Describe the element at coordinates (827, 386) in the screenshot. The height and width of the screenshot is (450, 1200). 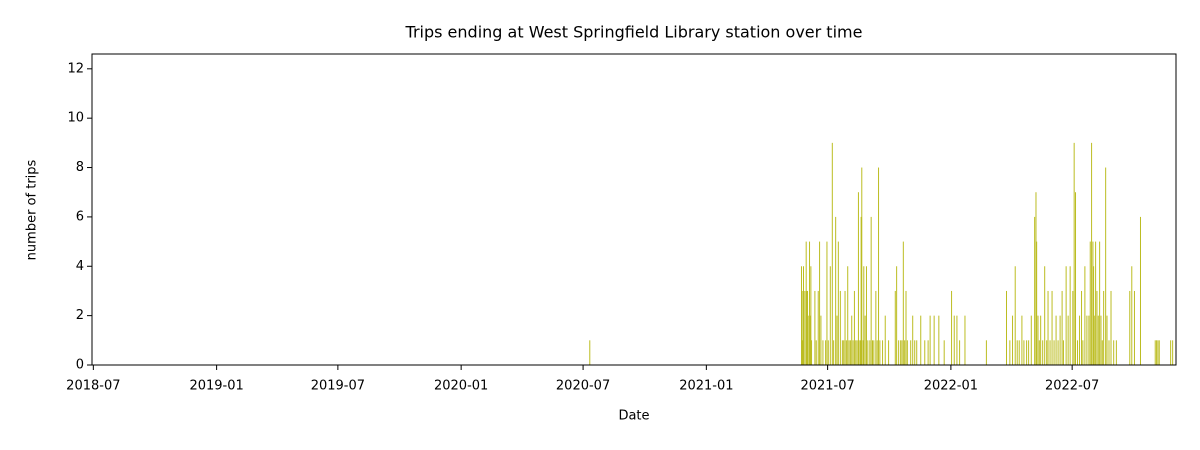
I see `x-tick-label: 2021-07` at that location.